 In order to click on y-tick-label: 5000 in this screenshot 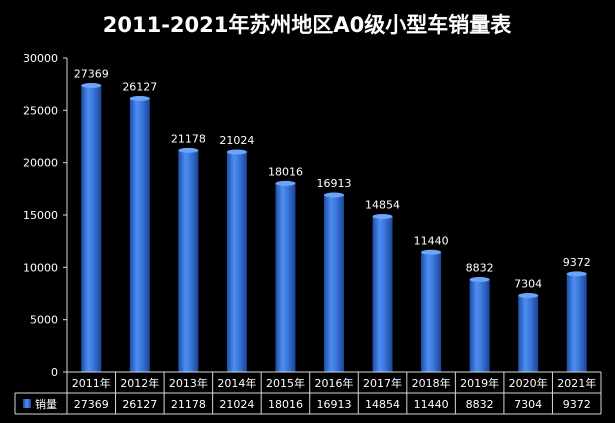, I will do `click(44, 320)`.